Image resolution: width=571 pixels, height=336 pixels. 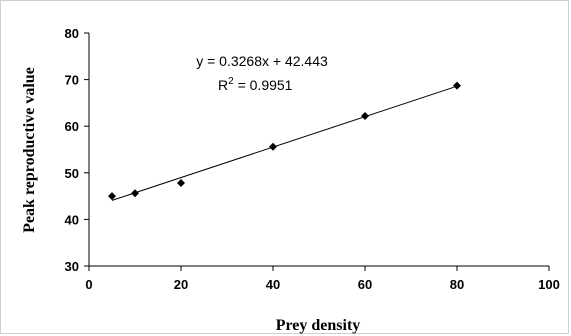 I want to click on r-squared-r: R, so click(x=223, y=85).